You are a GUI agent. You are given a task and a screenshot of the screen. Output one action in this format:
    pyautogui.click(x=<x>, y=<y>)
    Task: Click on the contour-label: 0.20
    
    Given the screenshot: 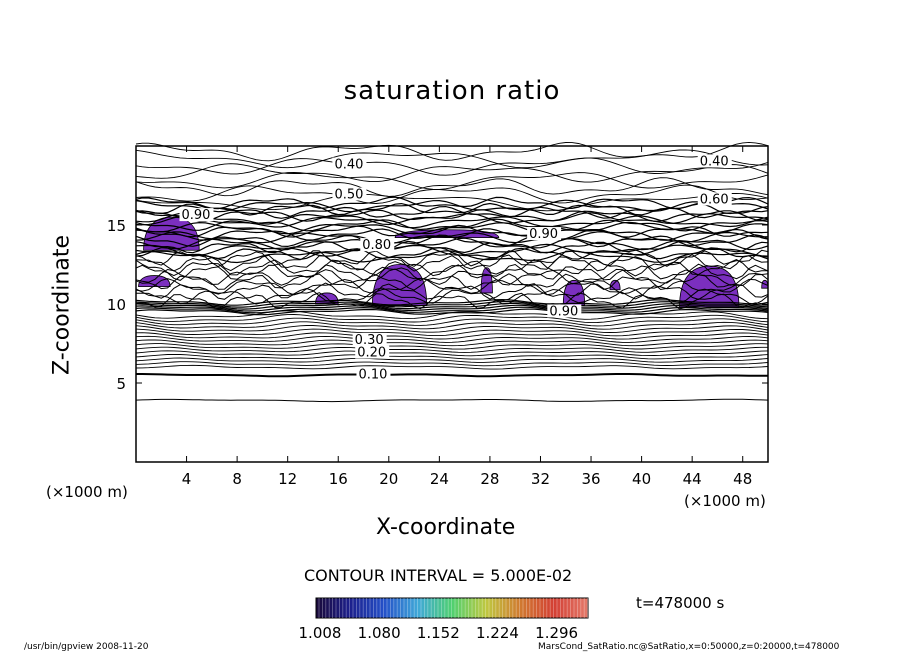 What is the action you would take?
    pyautogui.click(x=371, y=353)
    